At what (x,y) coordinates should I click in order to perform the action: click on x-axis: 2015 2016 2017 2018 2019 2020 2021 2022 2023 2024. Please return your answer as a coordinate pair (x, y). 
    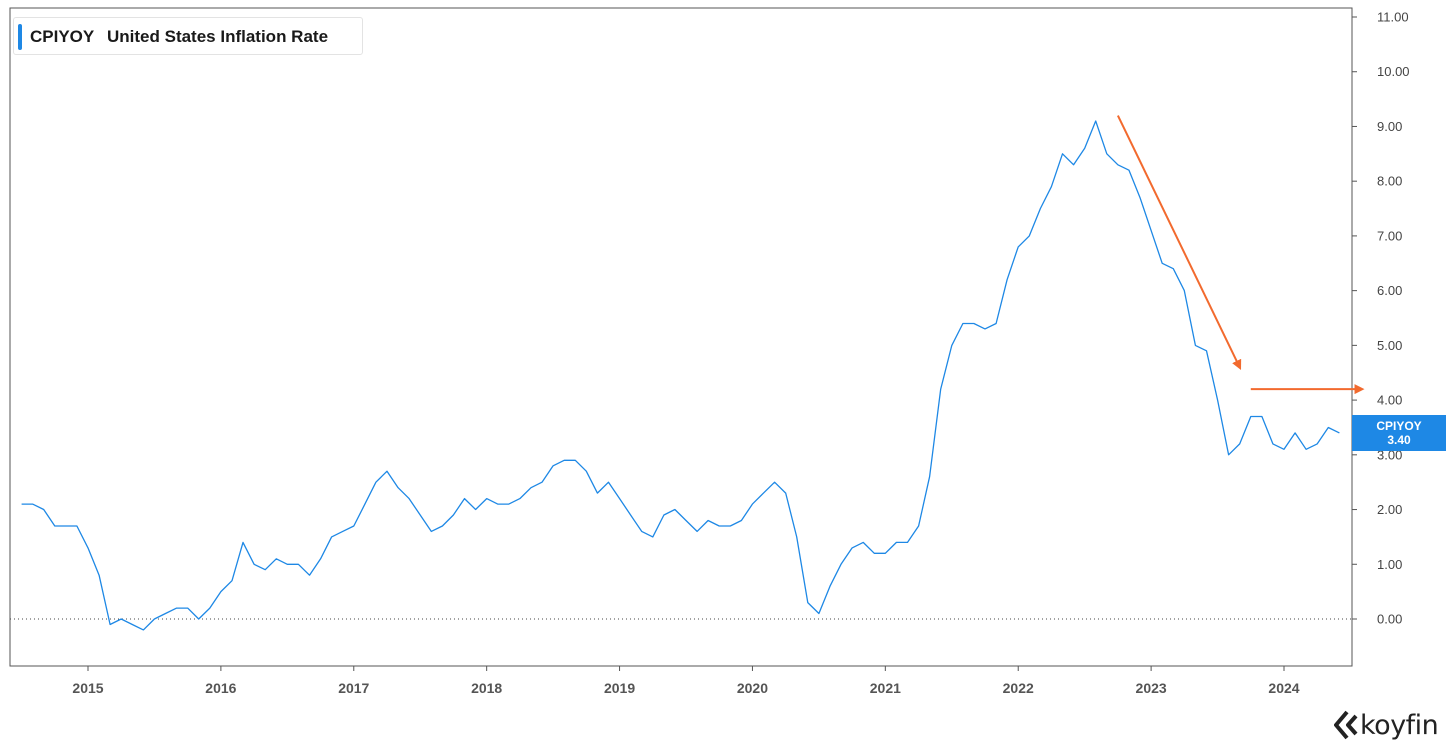
    Looking at the image, I should click on (686, 681).